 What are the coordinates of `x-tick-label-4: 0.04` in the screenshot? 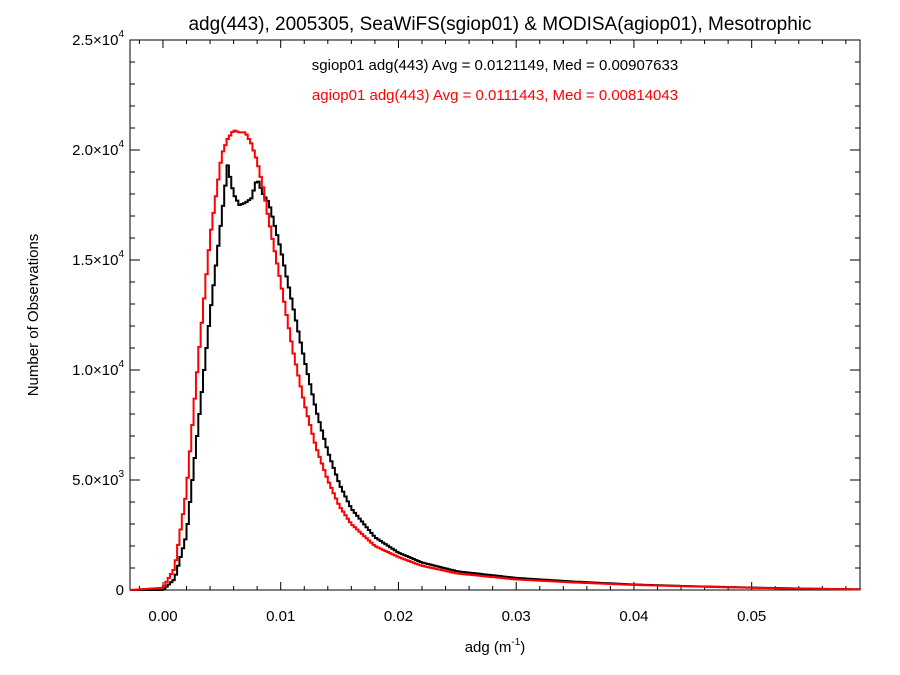 It's located at (633, 616).